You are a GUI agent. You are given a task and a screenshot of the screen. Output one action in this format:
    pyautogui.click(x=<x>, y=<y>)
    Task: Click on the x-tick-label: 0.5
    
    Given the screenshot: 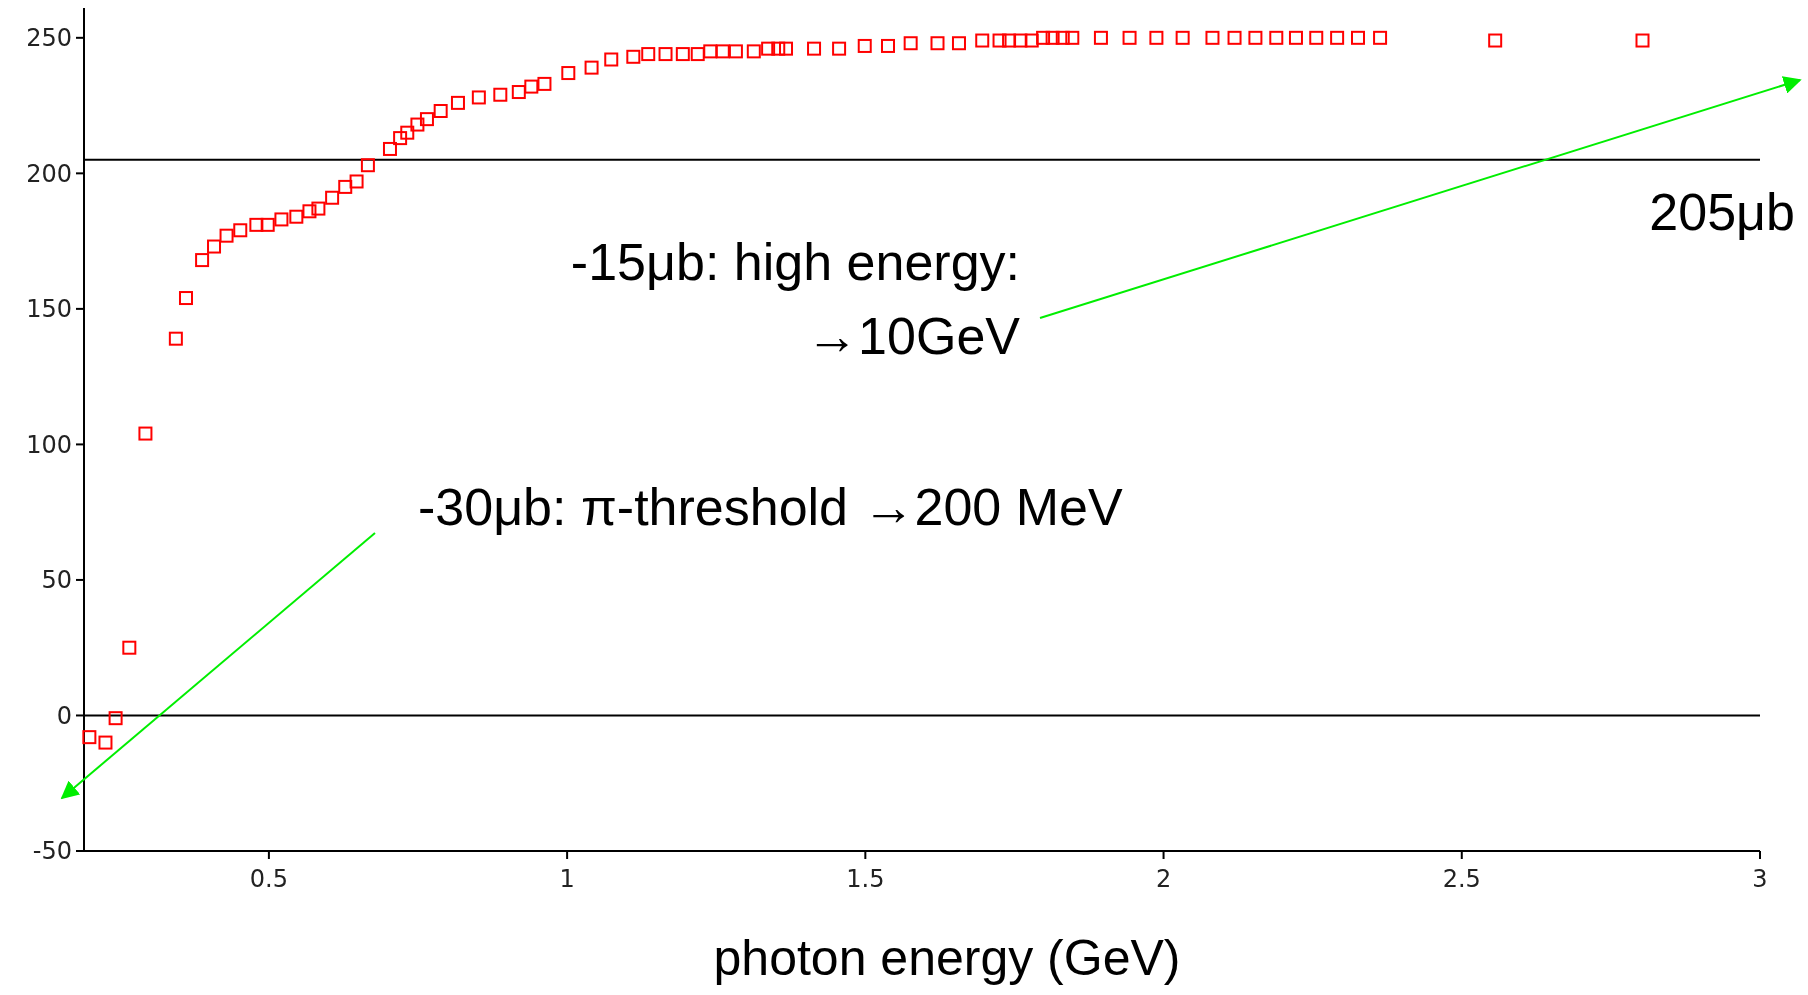 What is the action you would take?
    pyautogui.click(x=268, y=879)
    